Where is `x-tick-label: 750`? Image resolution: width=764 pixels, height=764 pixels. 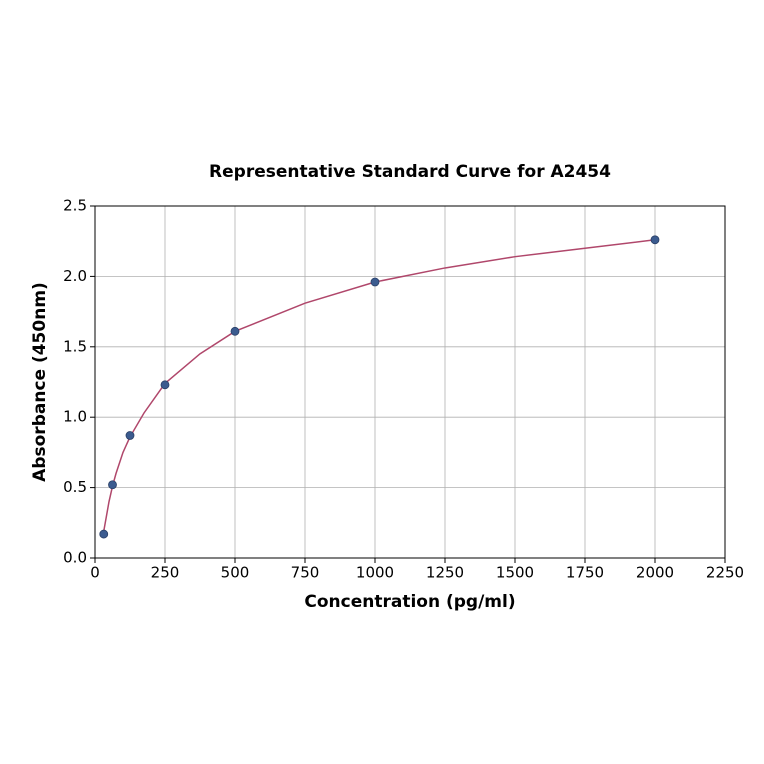
x-tick-label: 750 is located at coordinates (305, 573).